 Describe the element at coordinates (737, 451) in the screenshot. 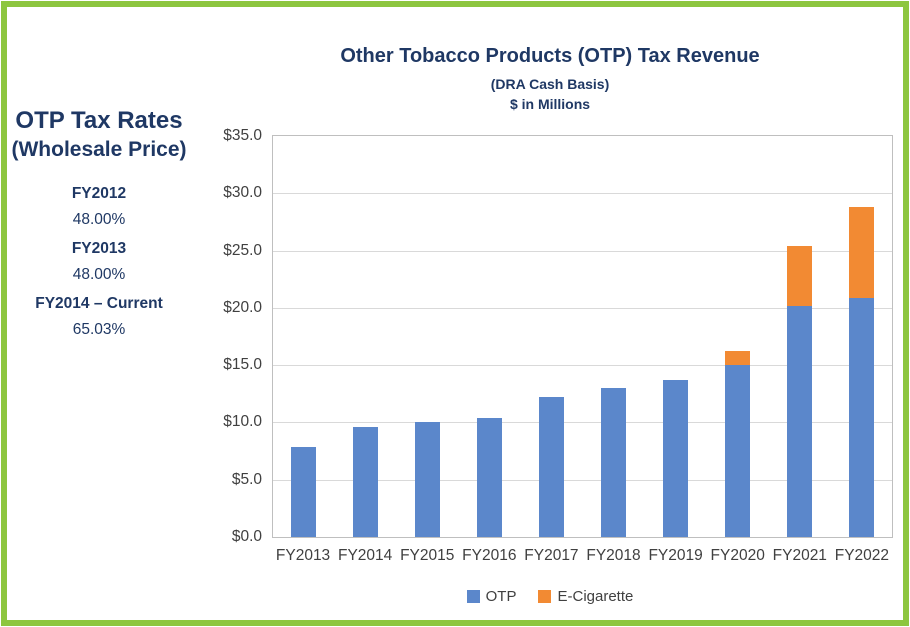

I see `bar-segment-FY2020-otp` at that location.